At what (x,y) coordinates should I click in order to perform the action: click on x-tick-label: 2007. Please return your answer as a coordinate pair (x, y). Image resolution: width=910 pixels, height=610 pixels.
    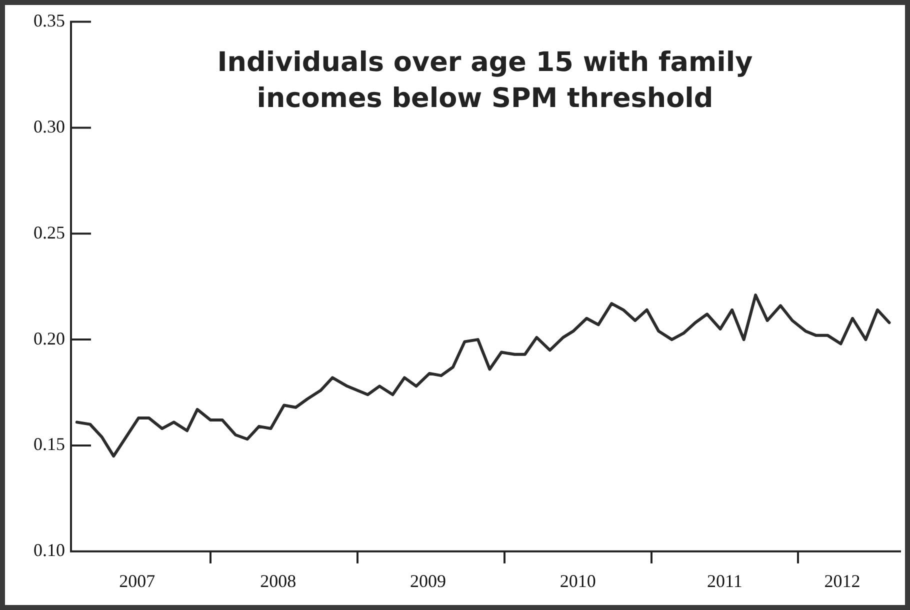
    Looking at the image, I should click on (137, 580).